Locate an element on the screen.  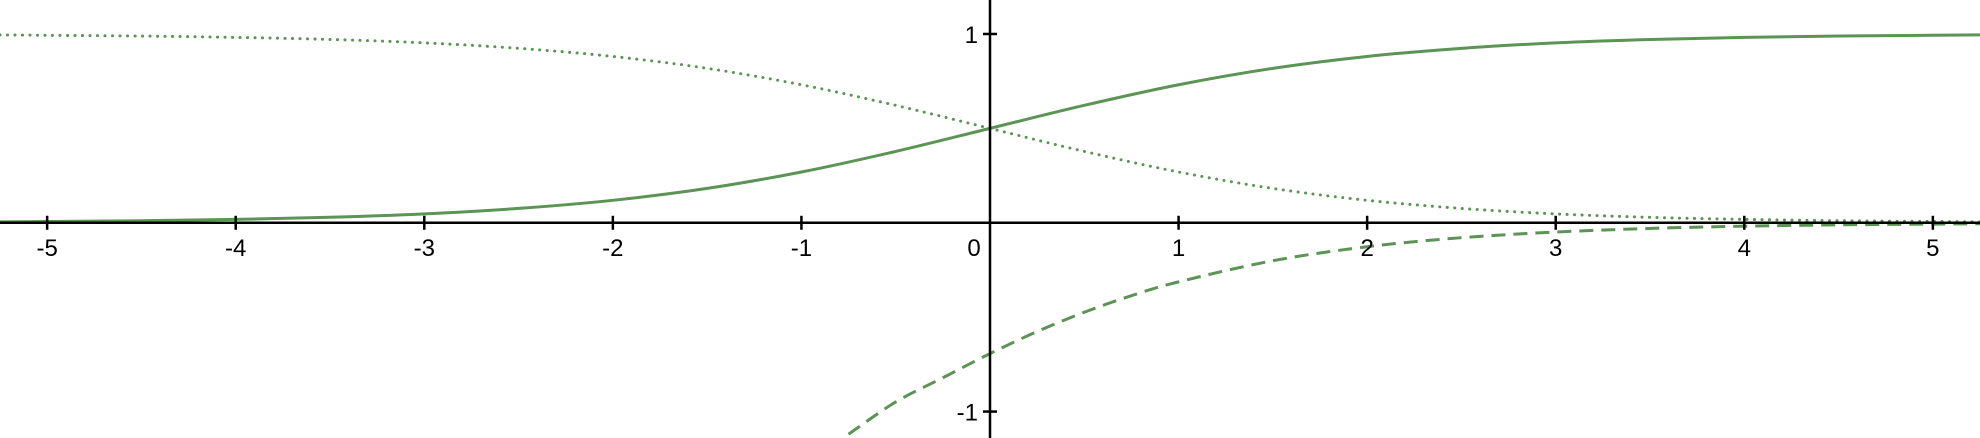
y-tick-label-1: 1 is located at coordinates (971, 35).